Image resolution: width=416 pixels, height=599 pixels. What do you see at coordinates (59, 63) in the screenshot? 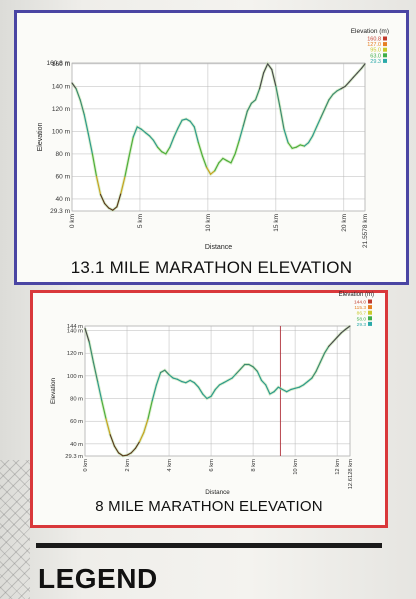
I see `y-tick-label: 160.8 m` at bounding box center [59, 63].